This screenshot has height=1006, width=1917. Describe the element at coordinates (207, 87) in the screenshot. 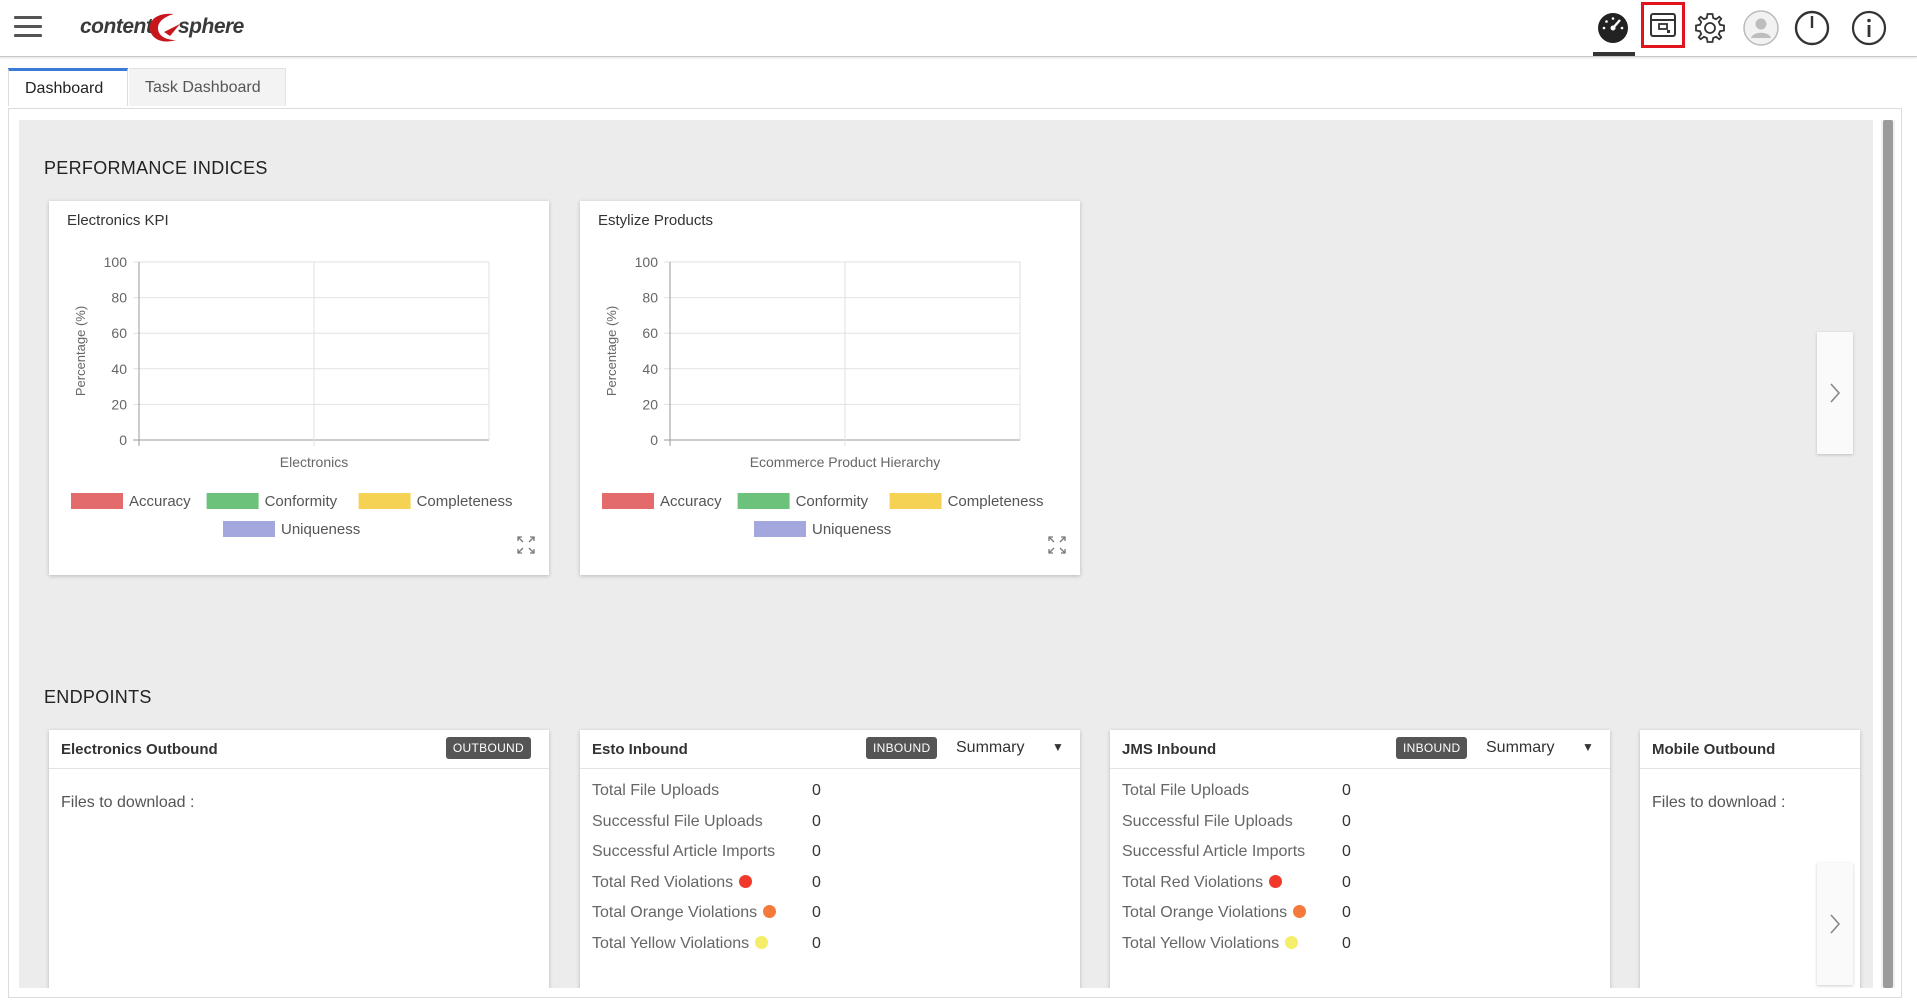

I see `tab-task-dashboard: Task Dashboard` at that location.